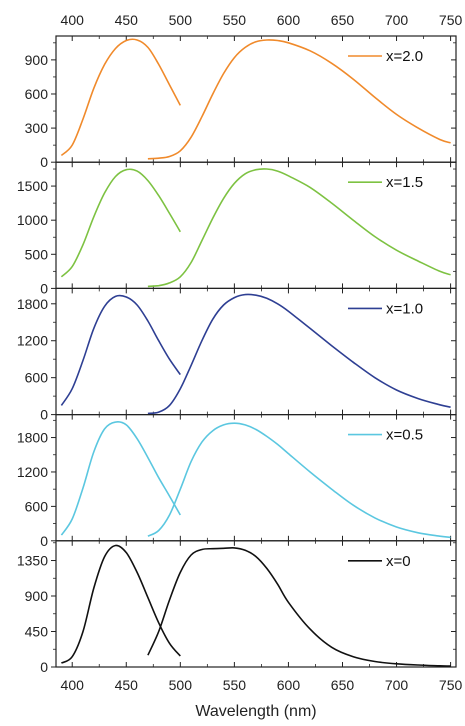  Describe the element at coordinates (404, 435) in the screenshot. I see `legend-label: x=0.5` at that location.